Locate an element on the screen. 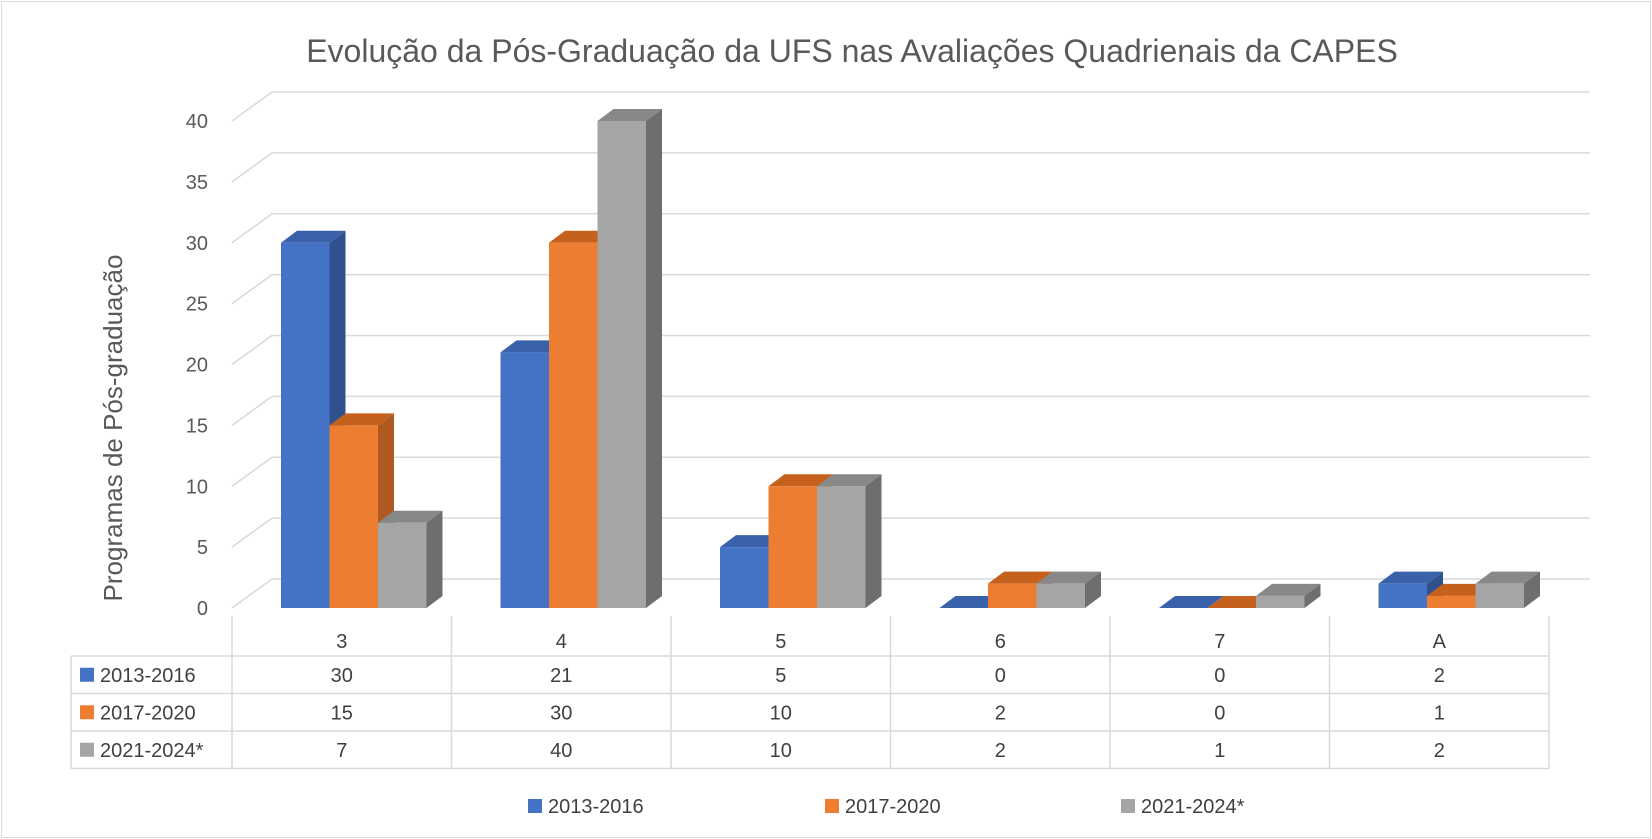 Image resolution: width=1652 pixels, height=839 pixels. bar-2013-2016-A is located at coordinates (1410, 589).